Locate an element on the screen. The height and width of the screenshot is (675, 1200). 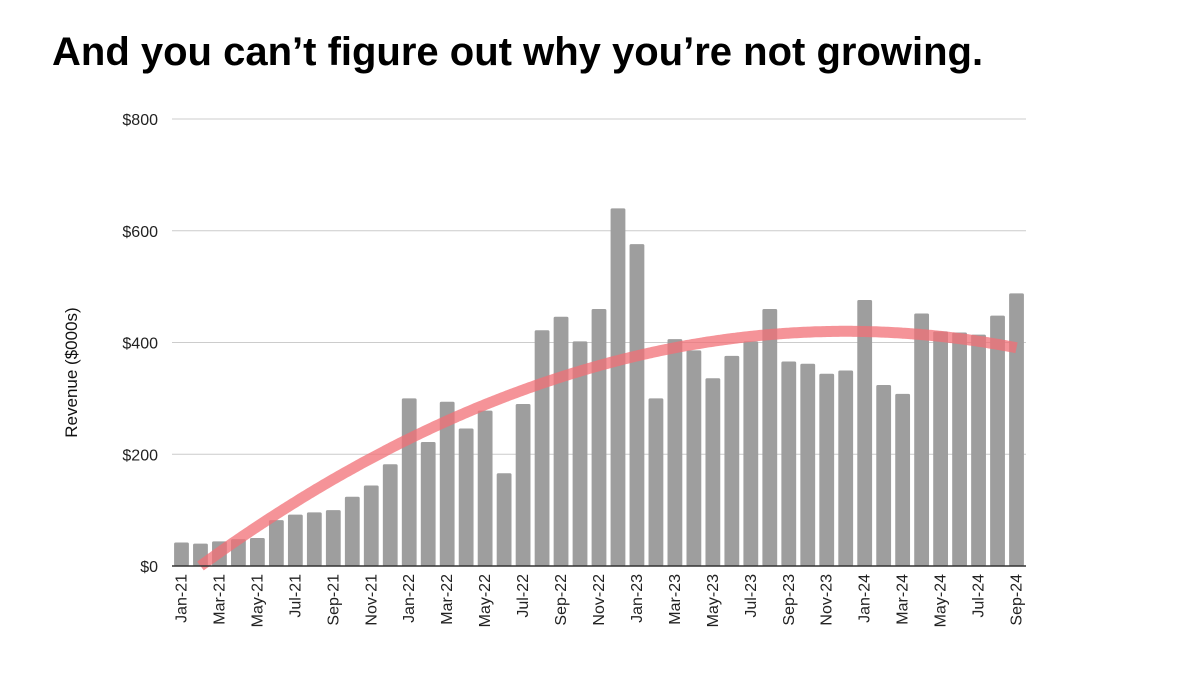
x-tick-label: Sep-24 is located at coordinates (1017, 600).